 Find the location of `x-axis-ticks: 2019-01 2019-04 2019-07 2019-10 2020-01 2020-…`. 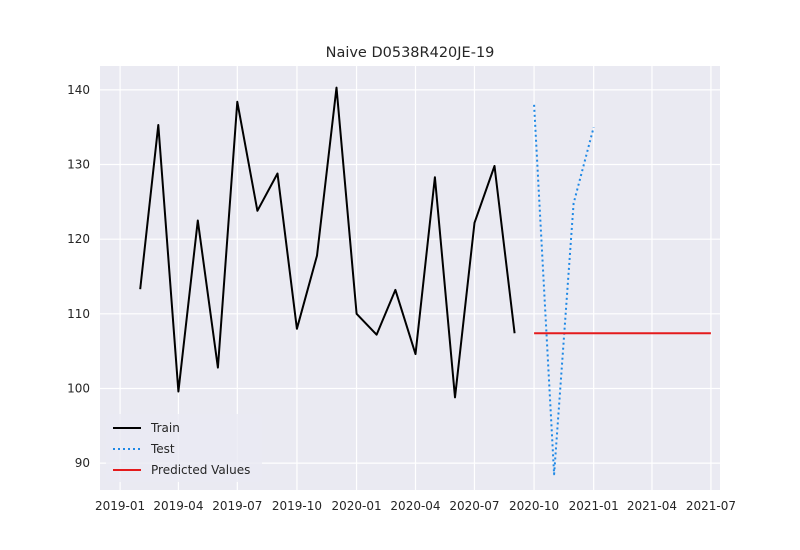

x-axis-ticks: 2019-01 2019-04 2019-07 2019-10 2020-01 2020-… is located at coordinates (415, 506).